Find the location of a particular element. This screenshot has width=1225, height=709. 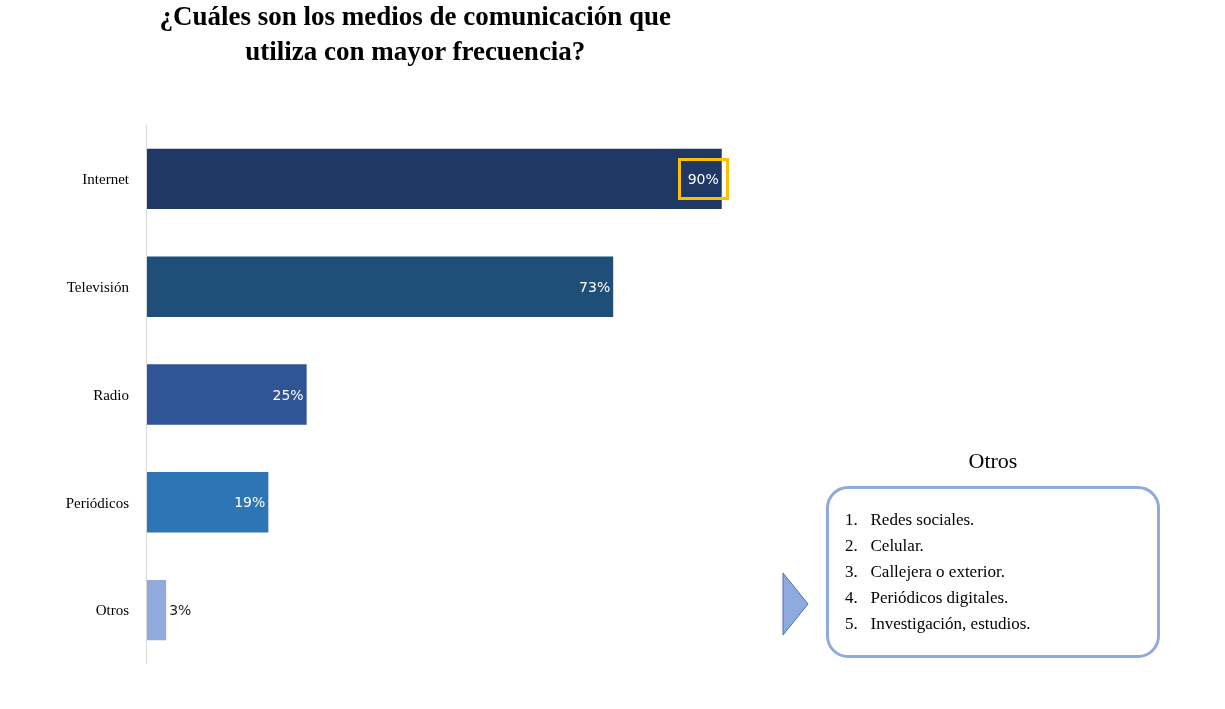

text: 1. Redes sociales. is located at coordinates (910, 520).